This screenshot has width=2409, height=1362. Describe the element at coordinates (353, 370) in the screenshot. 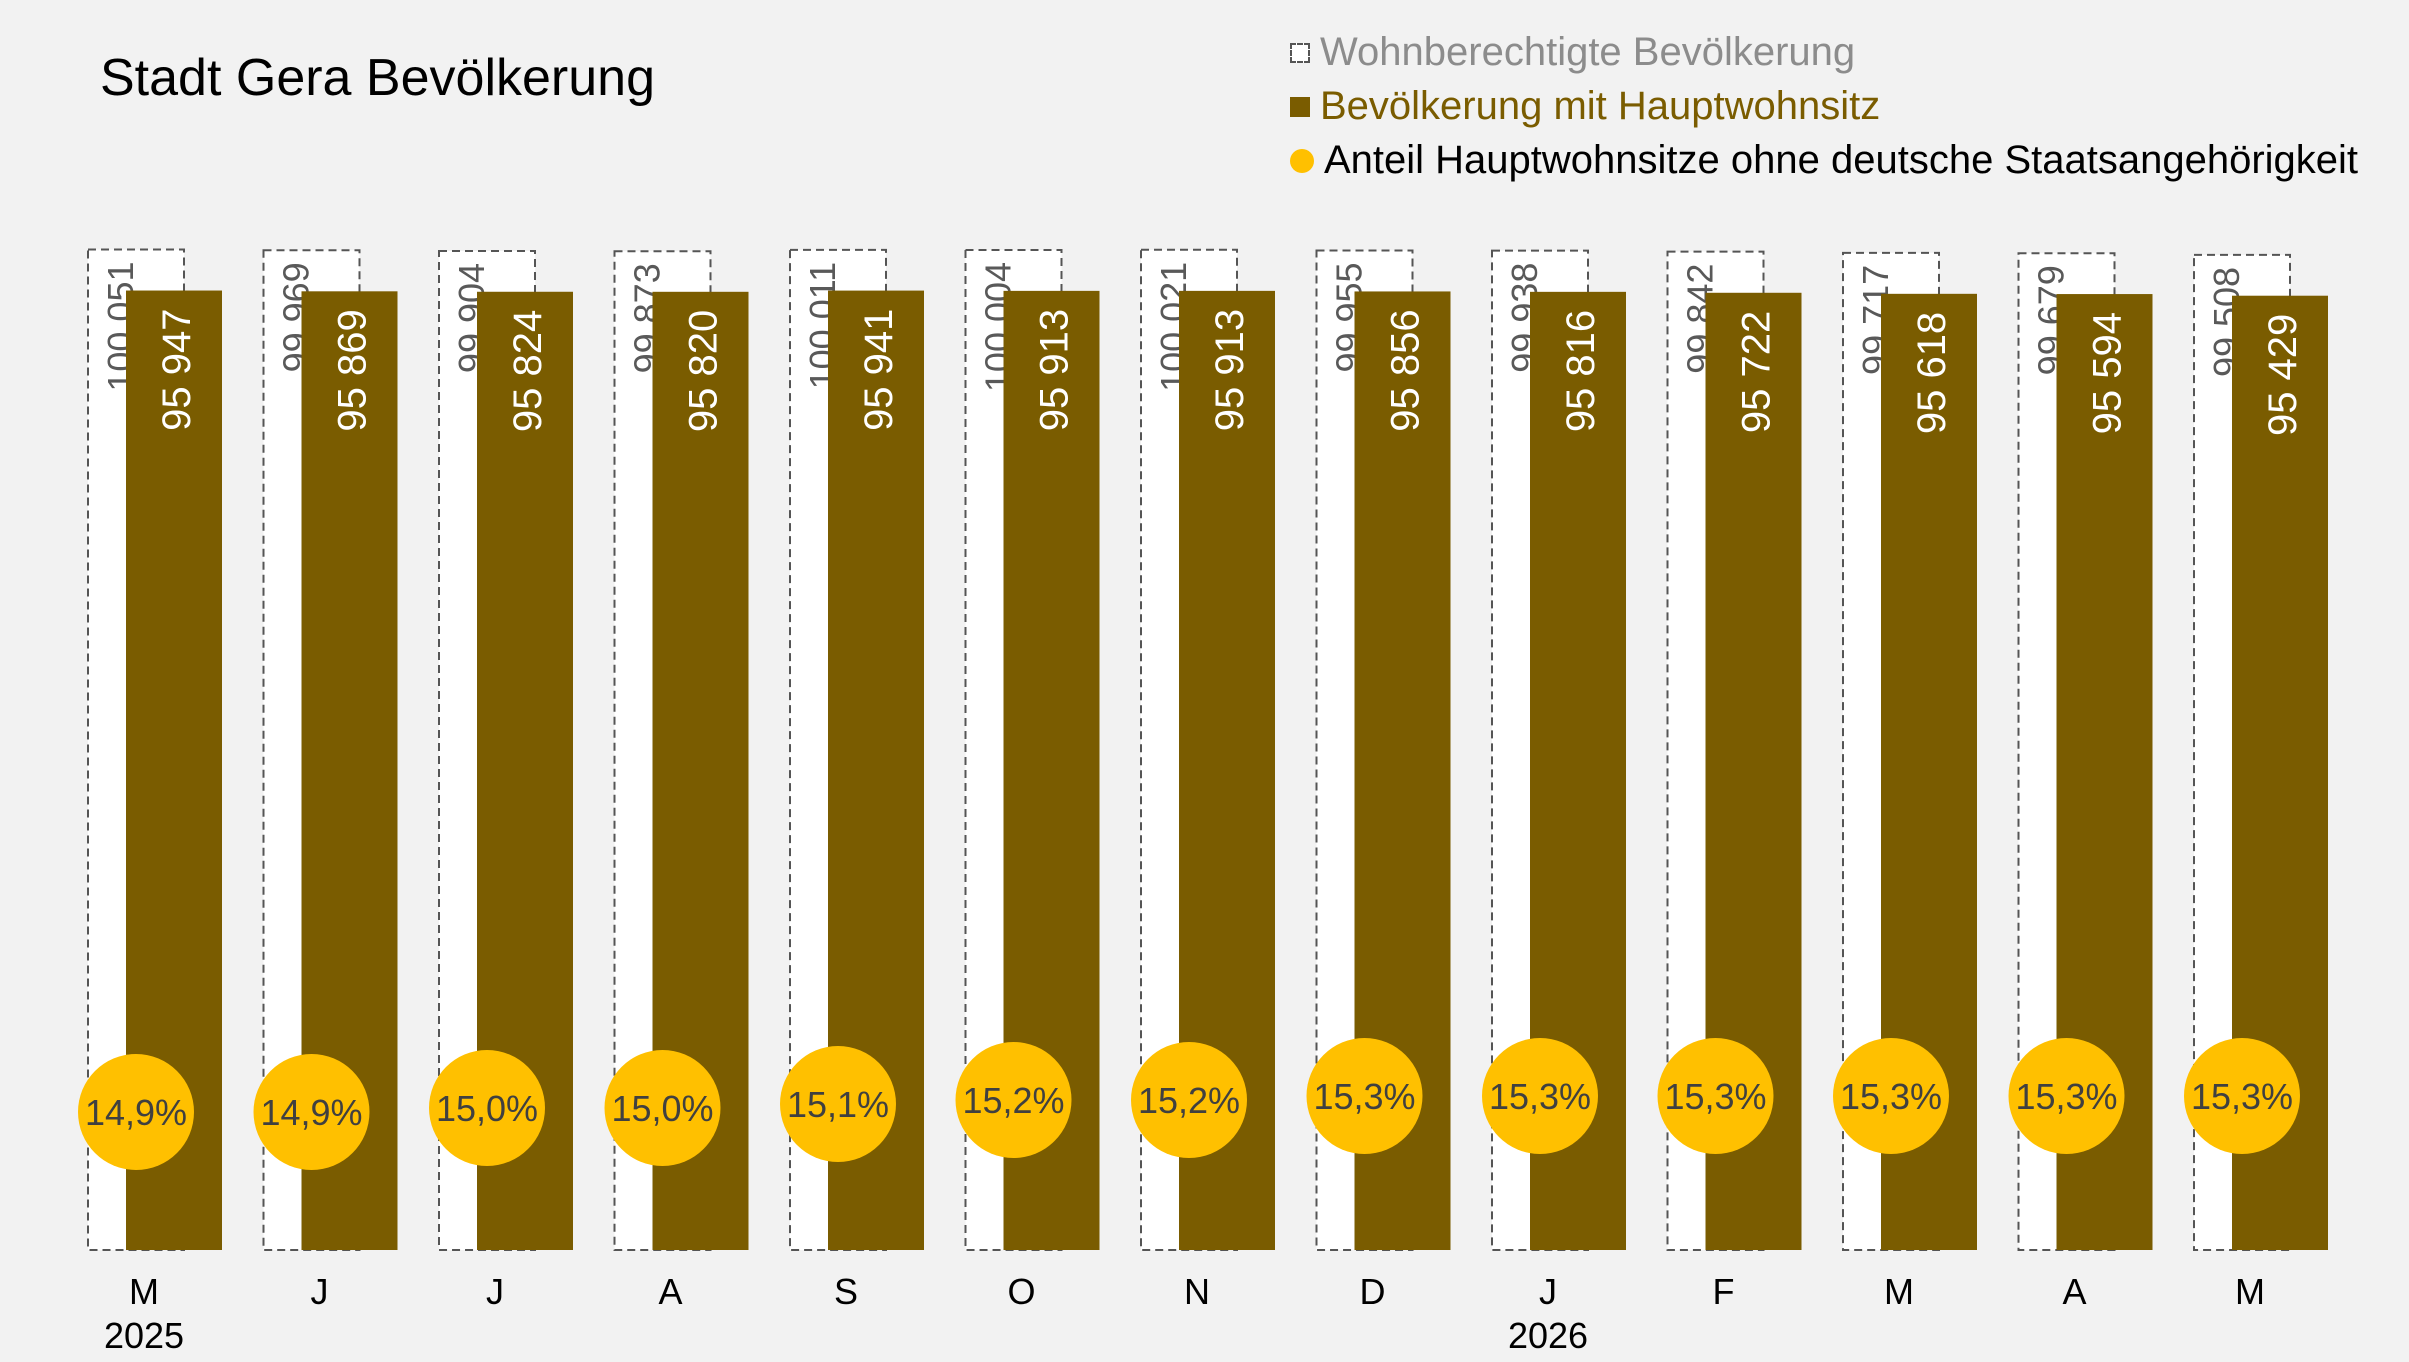

I see `hauptwohnsitz-value-label: 95 869` at that location.